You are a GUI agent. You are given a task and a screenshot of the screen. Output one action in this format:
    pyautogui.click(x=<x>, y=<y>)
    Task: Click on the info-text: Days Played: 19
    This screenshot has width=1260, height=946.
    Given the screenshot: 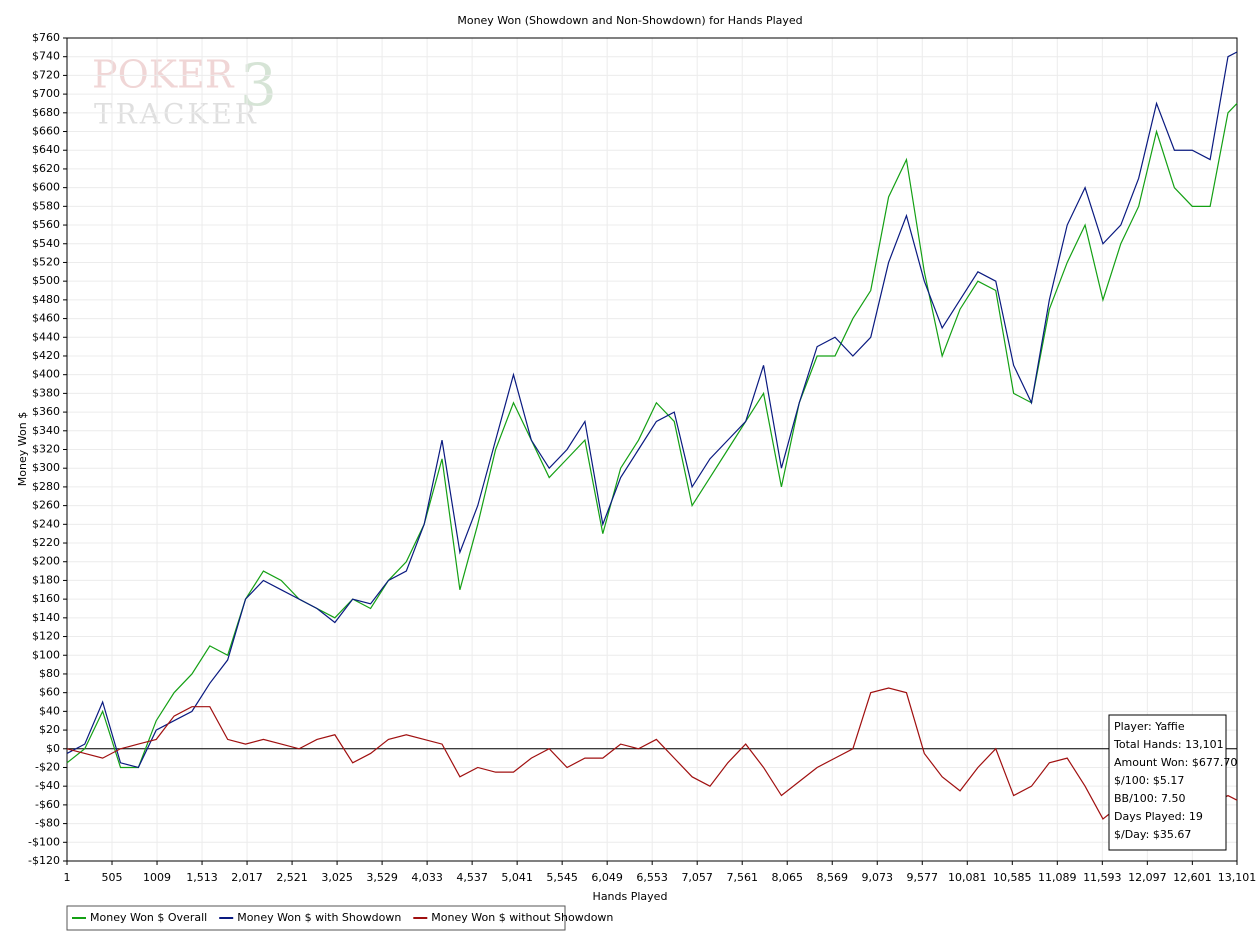 What is the action you would take?
    pyautogui.click(x=1158, y=816)
    